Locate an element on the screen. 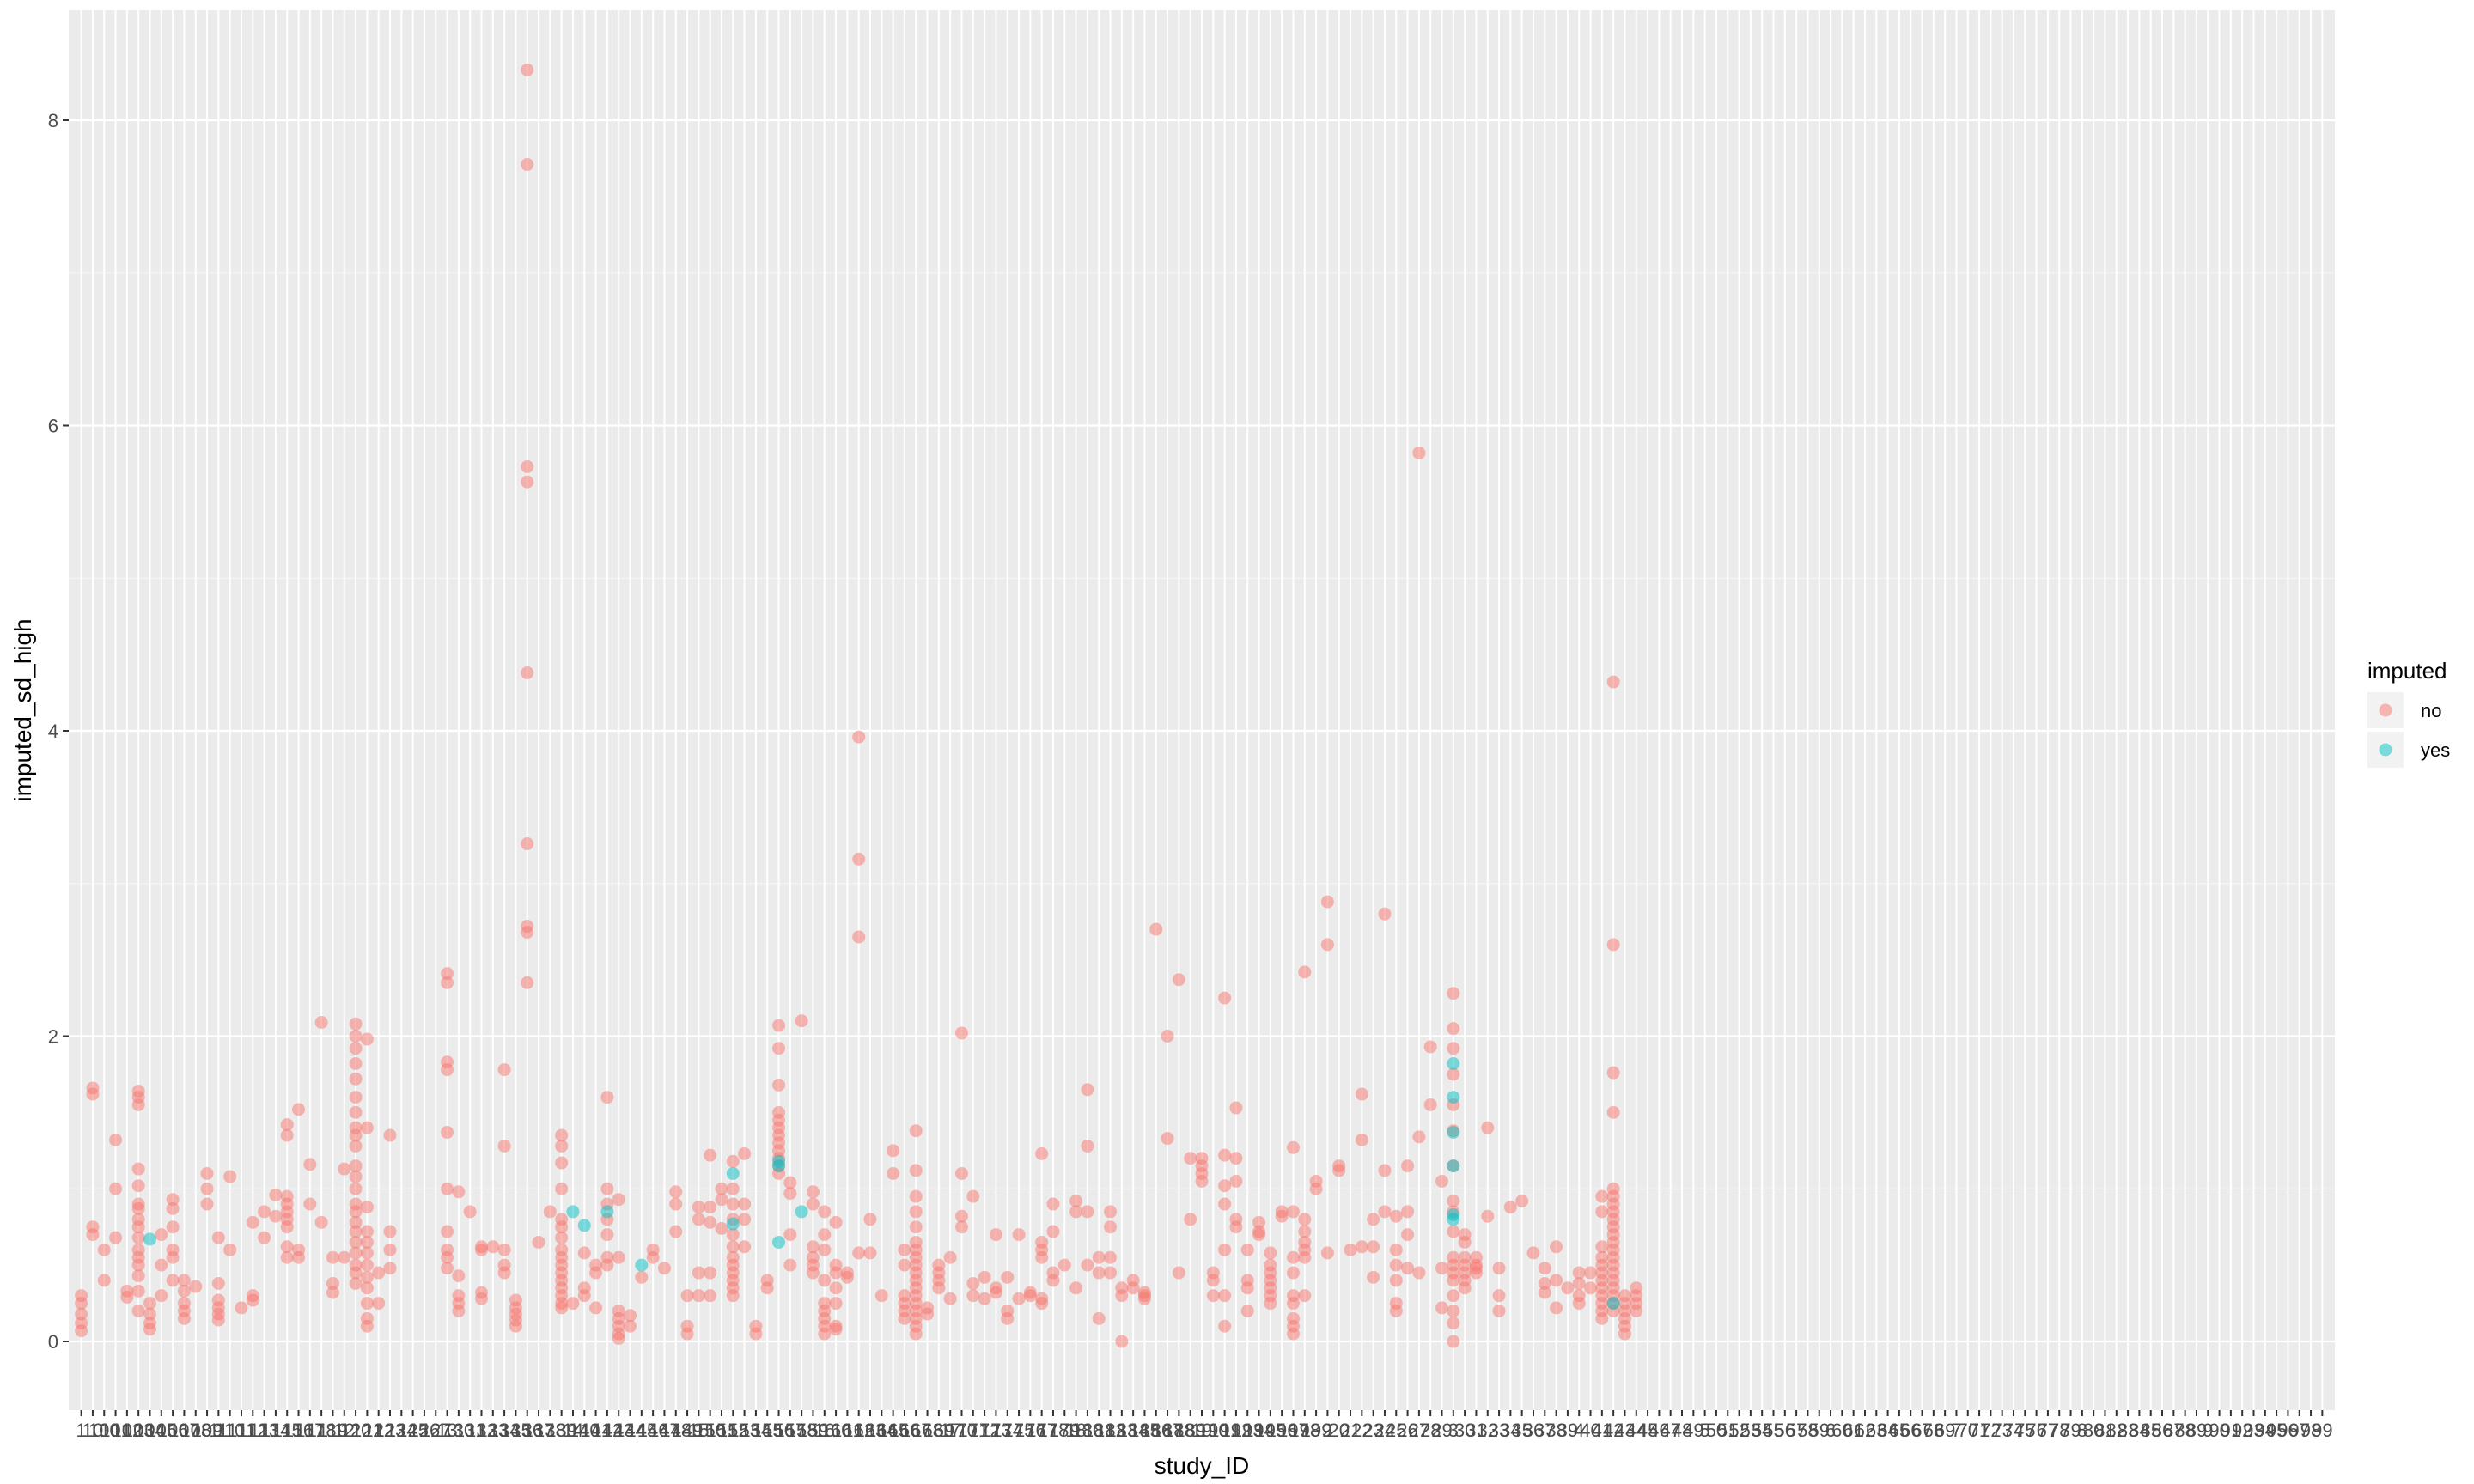 The width and height of the screenshot is (2474, 1484). x-tick-label: 12 is located at coordinates (344, 1430).